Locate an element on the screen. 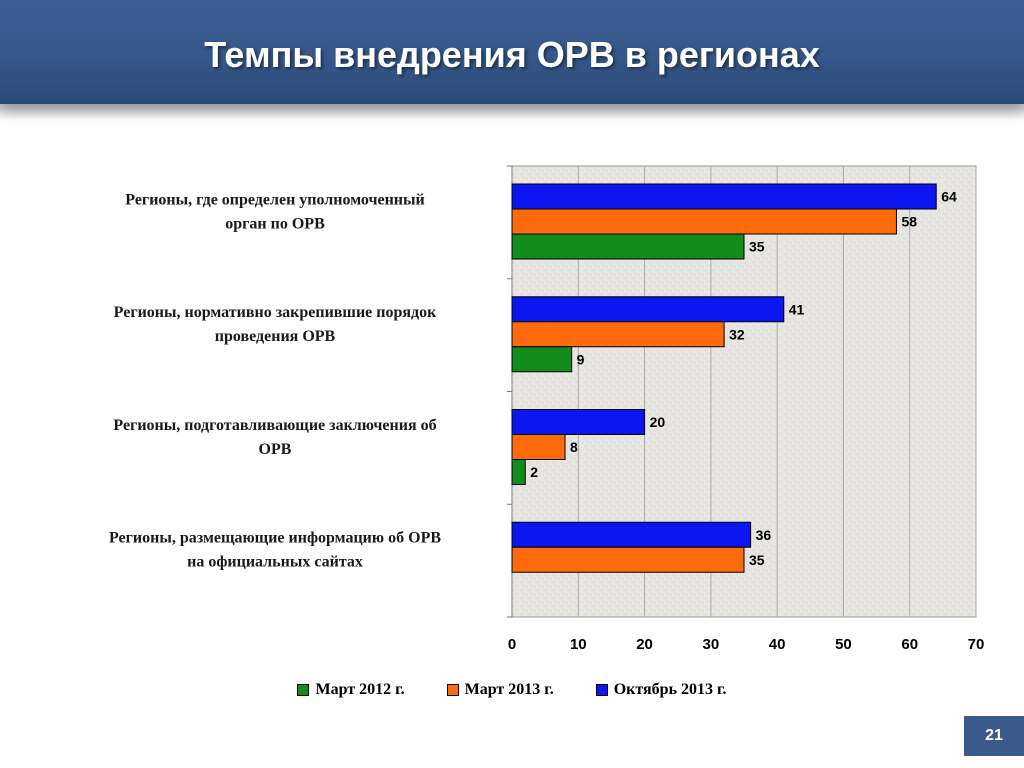  bar-value-label: 32 is located at coordinates (737, 334).